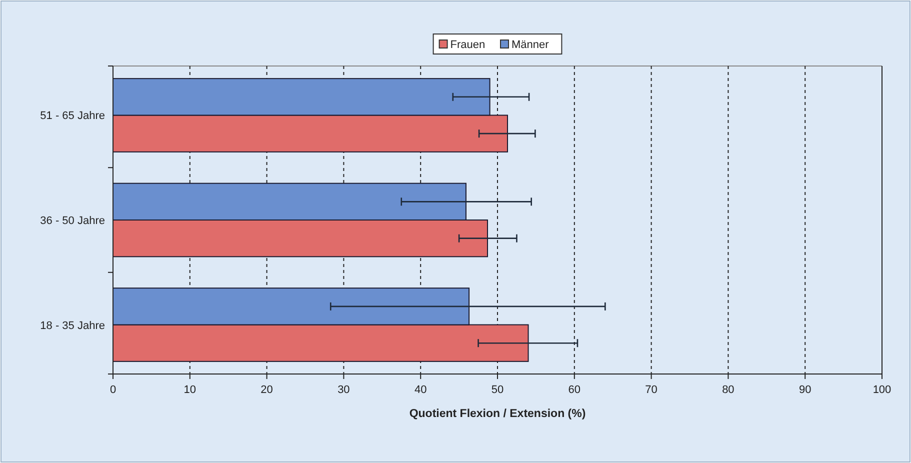 The width and height of the screenshot is (911, 463). I want to click on x-tick-label: 40, so click(420, 390).